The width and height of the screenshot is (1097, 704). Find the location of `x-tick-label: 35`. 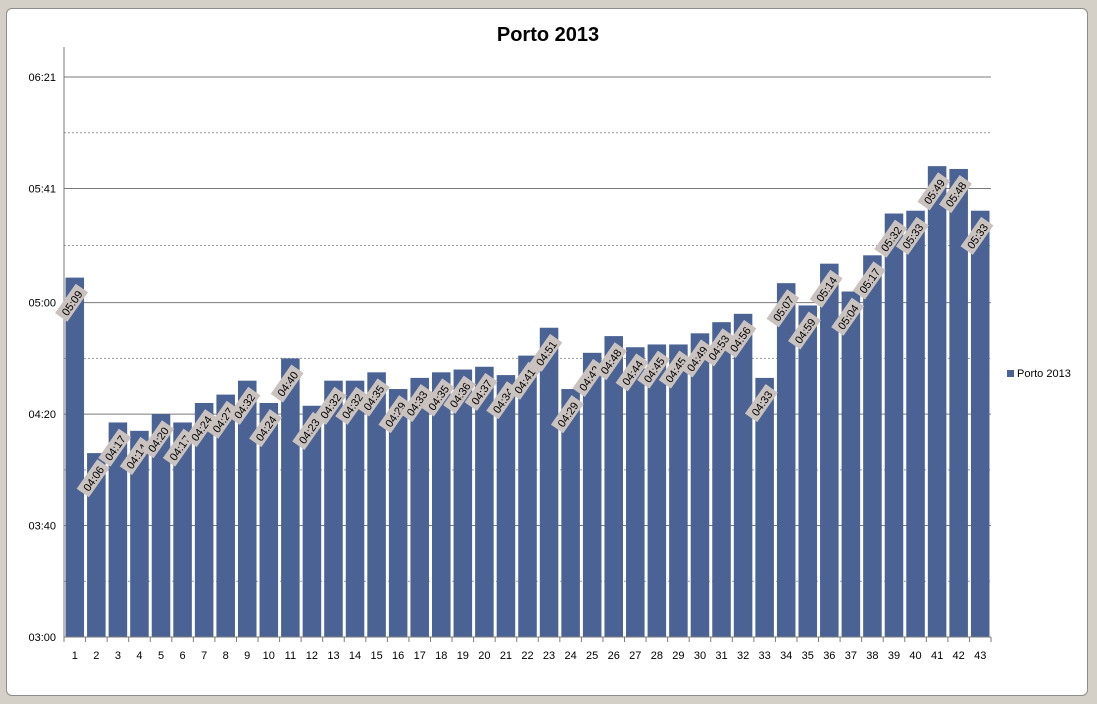

x-tick-label: 35 is located at coordinates (808, 656).